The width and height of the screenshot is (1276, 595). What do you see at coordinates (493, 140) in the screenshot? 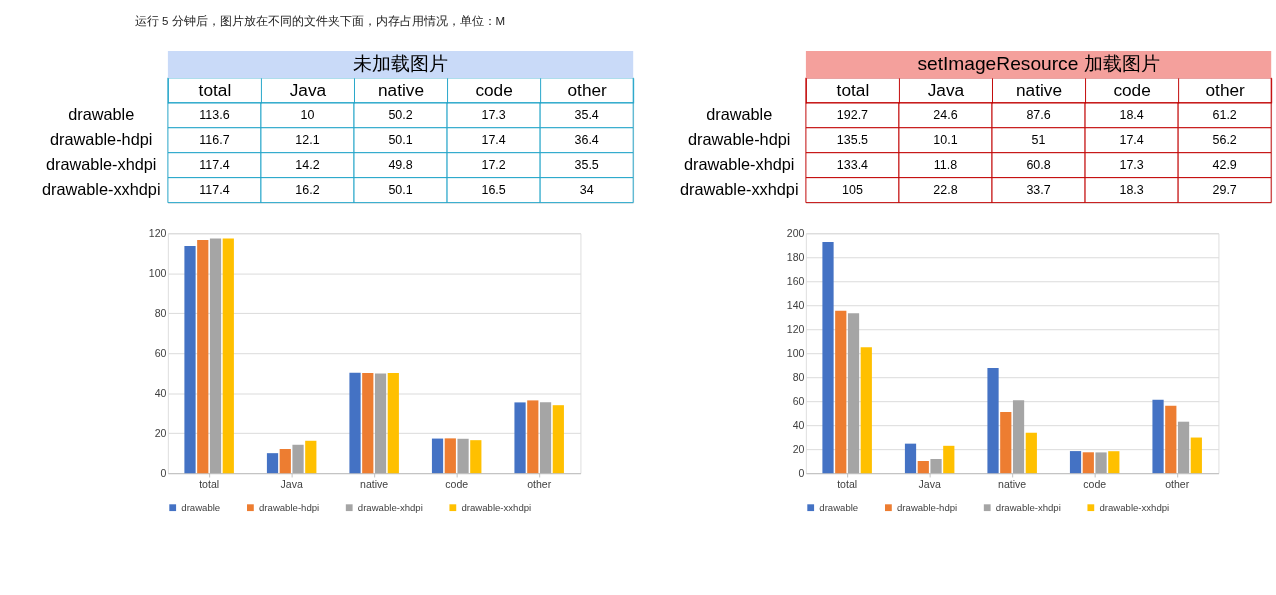
I see `data-label: 17.4` at bounding box center [493, 140].